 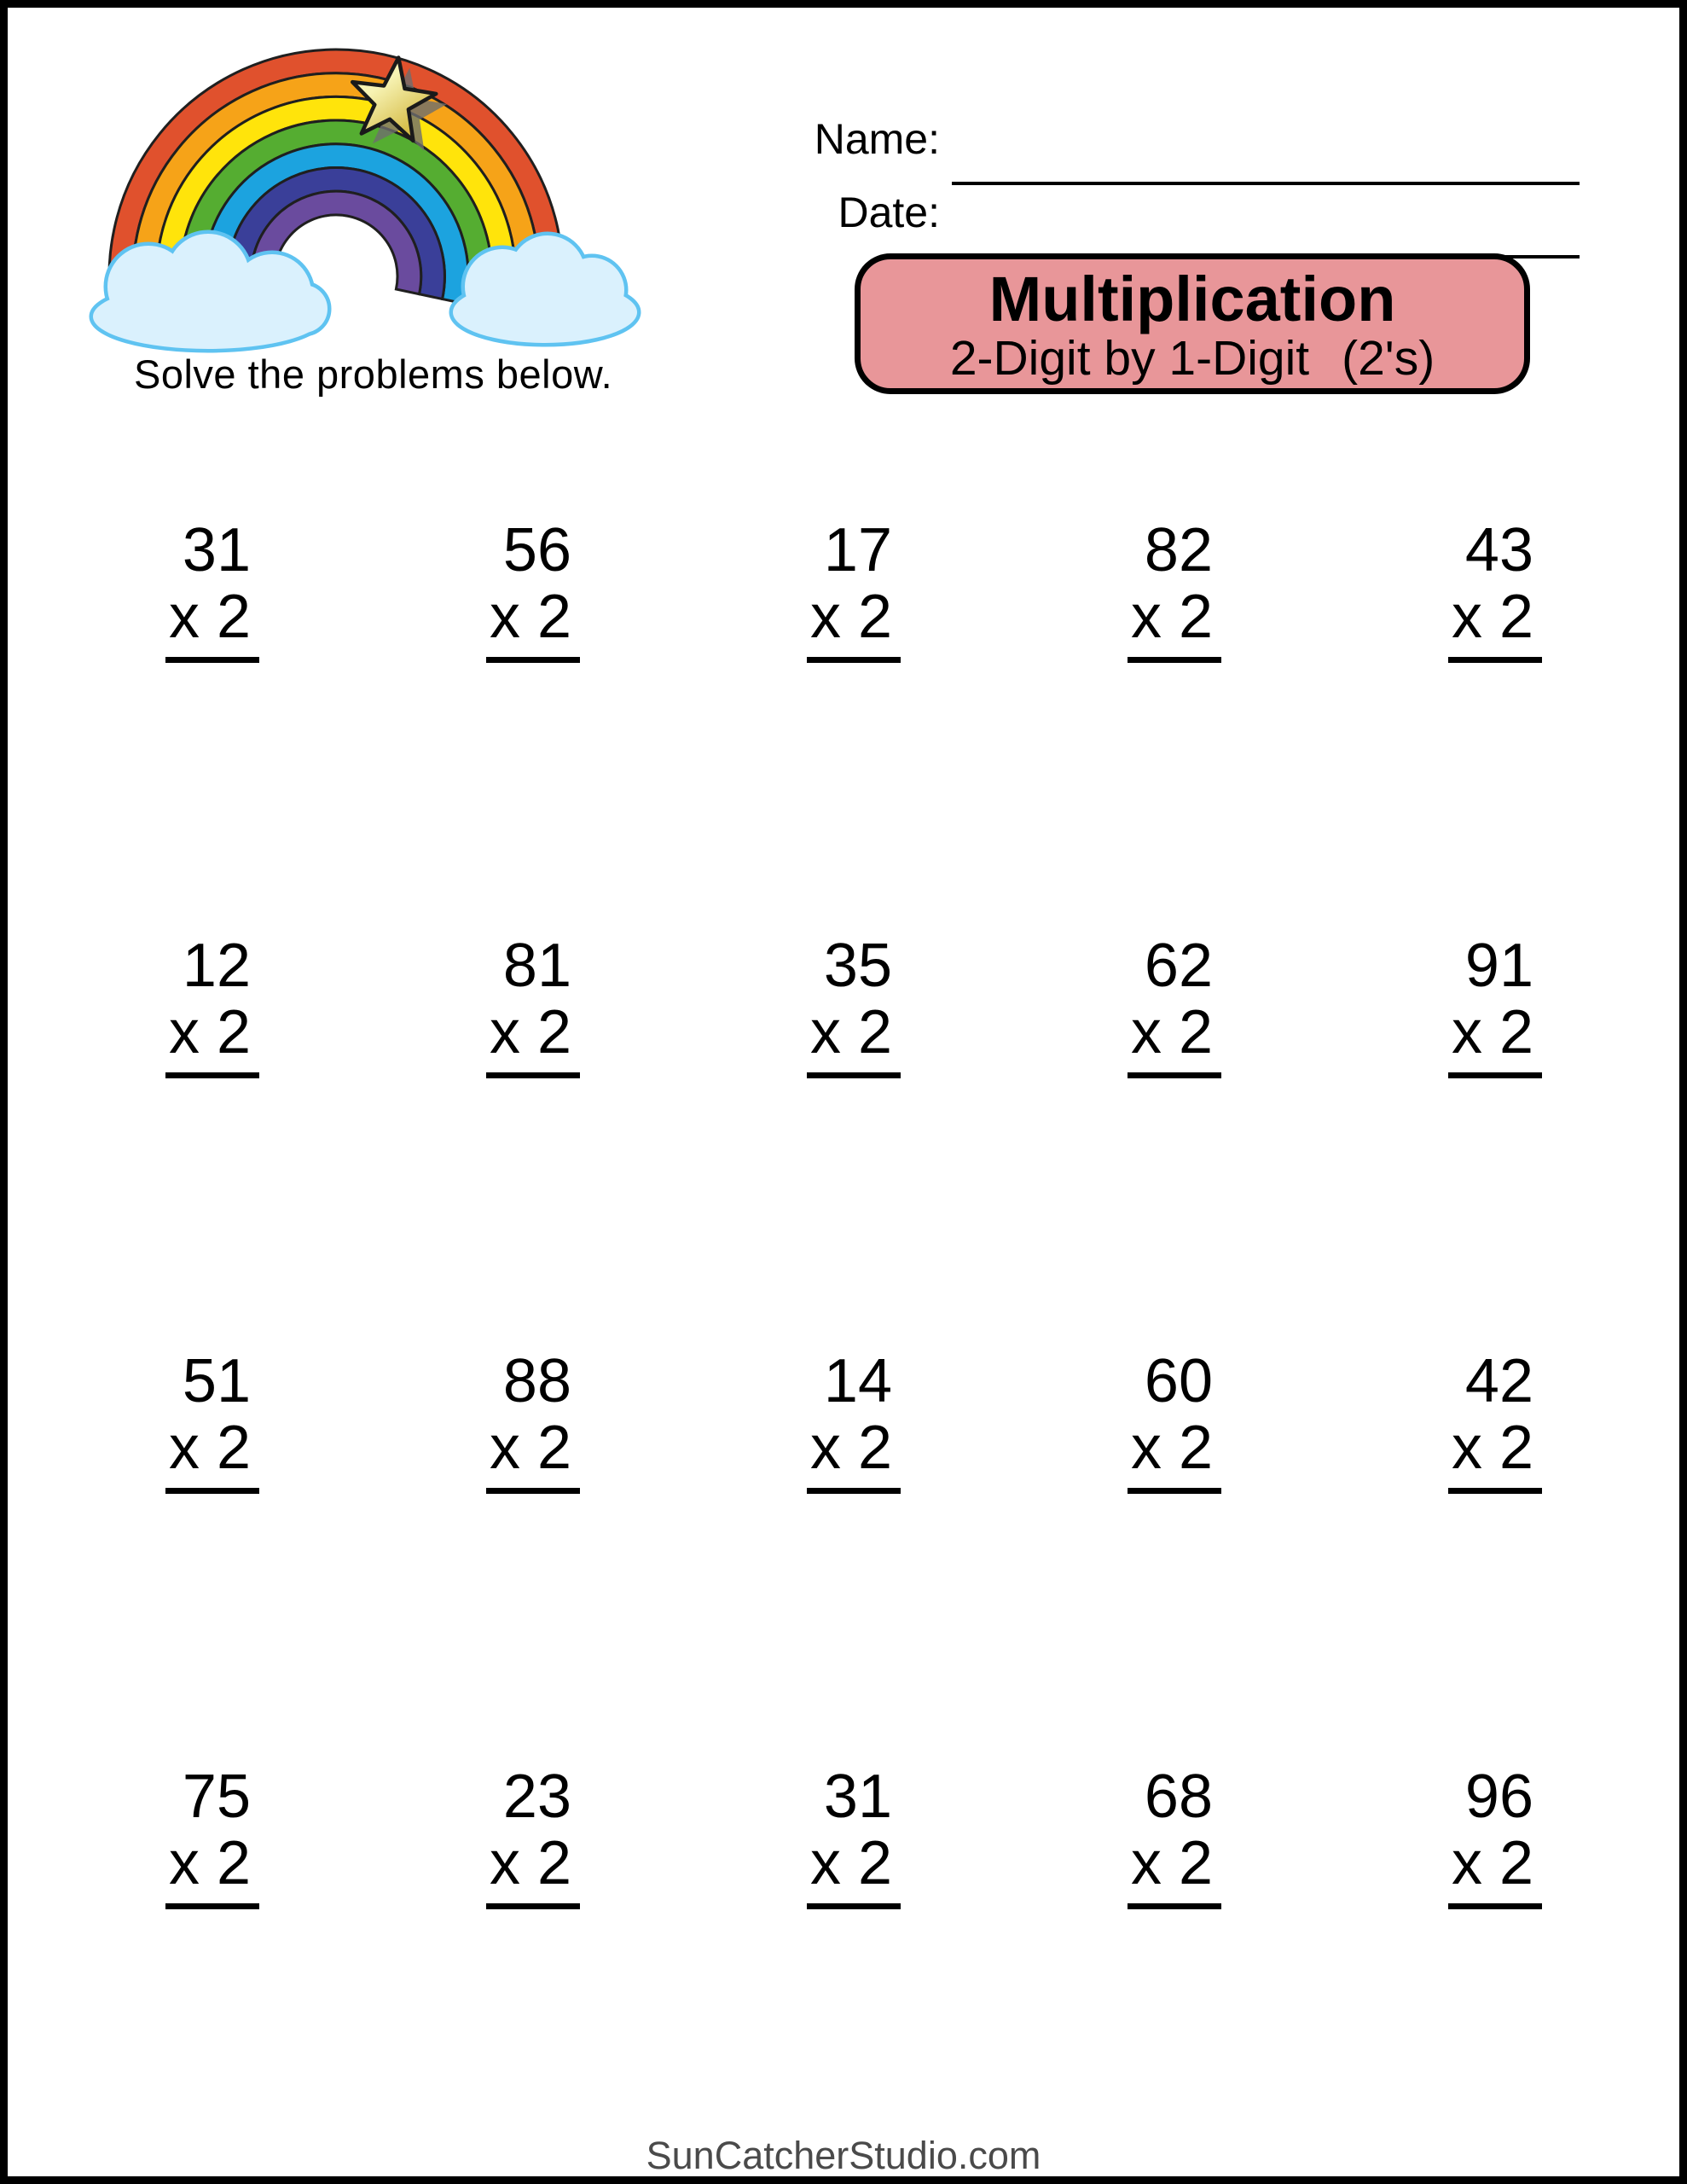 I want to click on multiplicand: 35, so click(x=857, y=966).